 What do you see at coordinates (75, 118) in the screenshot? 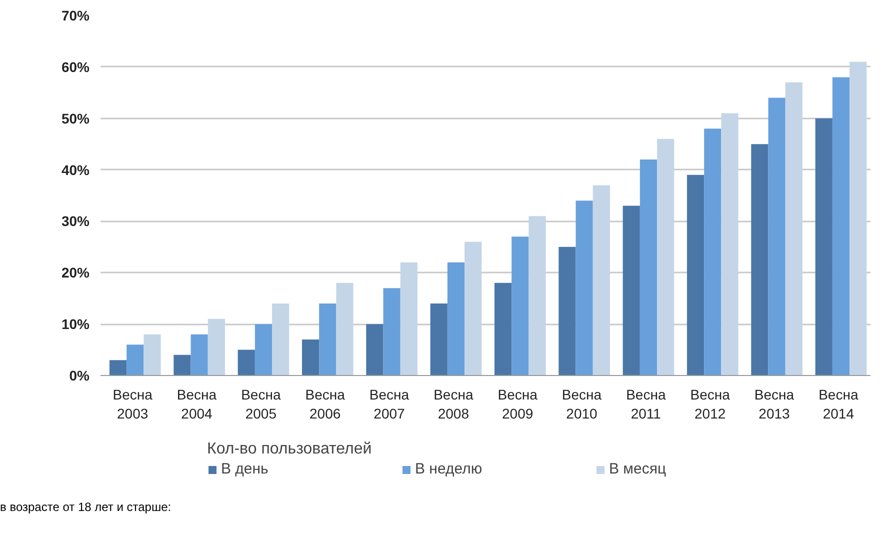
I see `y-tick-label: 50%` at bounding box center [75, 118].